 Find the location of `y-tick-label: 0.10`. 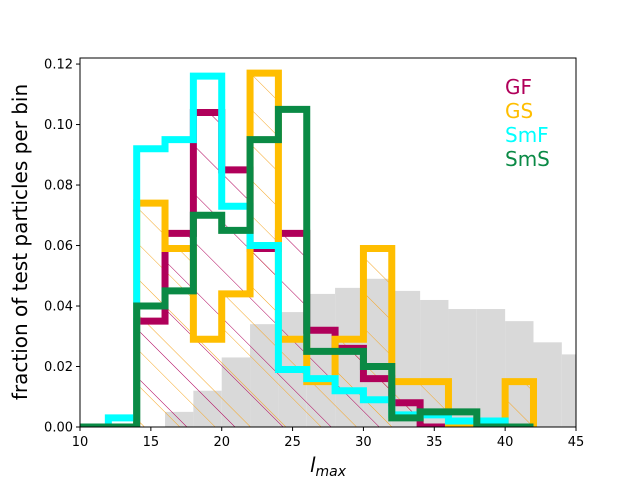

y-tick-label: 0.10 is located at coordinates (58, 125).